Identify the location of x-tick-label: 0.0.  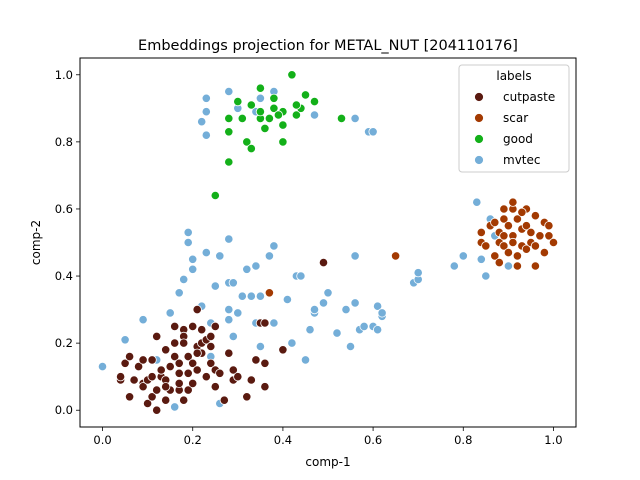
(102, 440).